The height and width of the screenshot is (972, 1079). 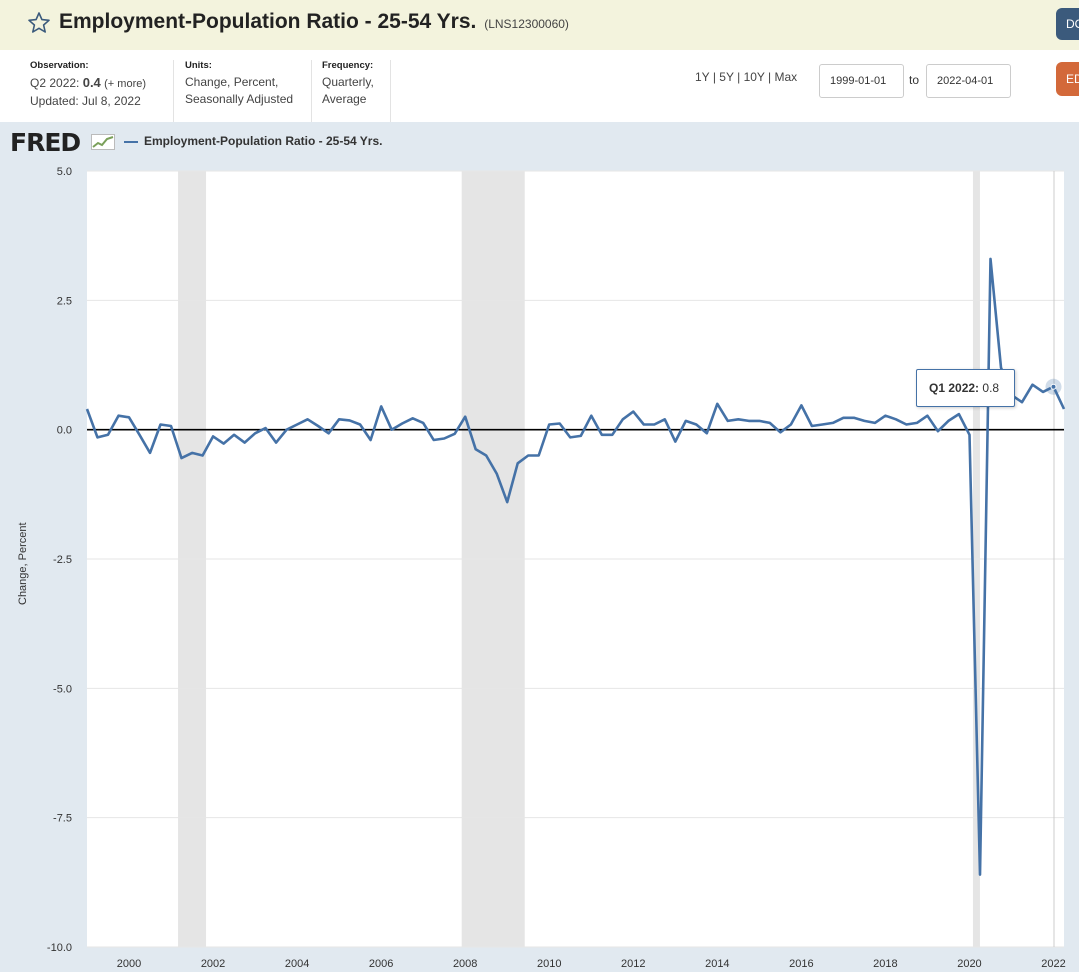 I want to click on series-id: (LNS12300060), so click(x=526, y=24).